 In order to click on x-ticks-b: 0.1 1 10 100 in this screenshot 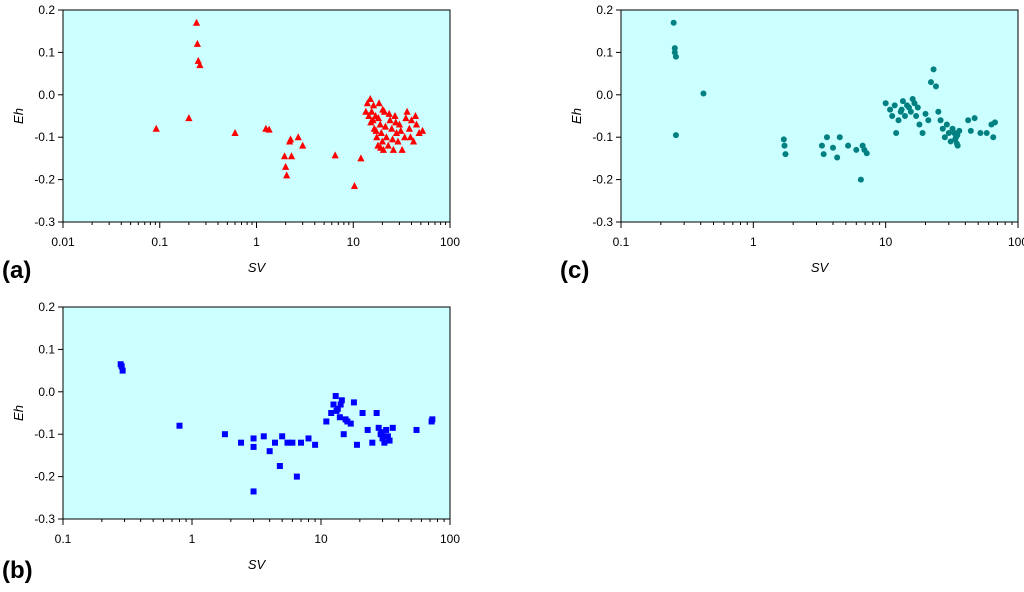, I will do `click(257, 532)`.